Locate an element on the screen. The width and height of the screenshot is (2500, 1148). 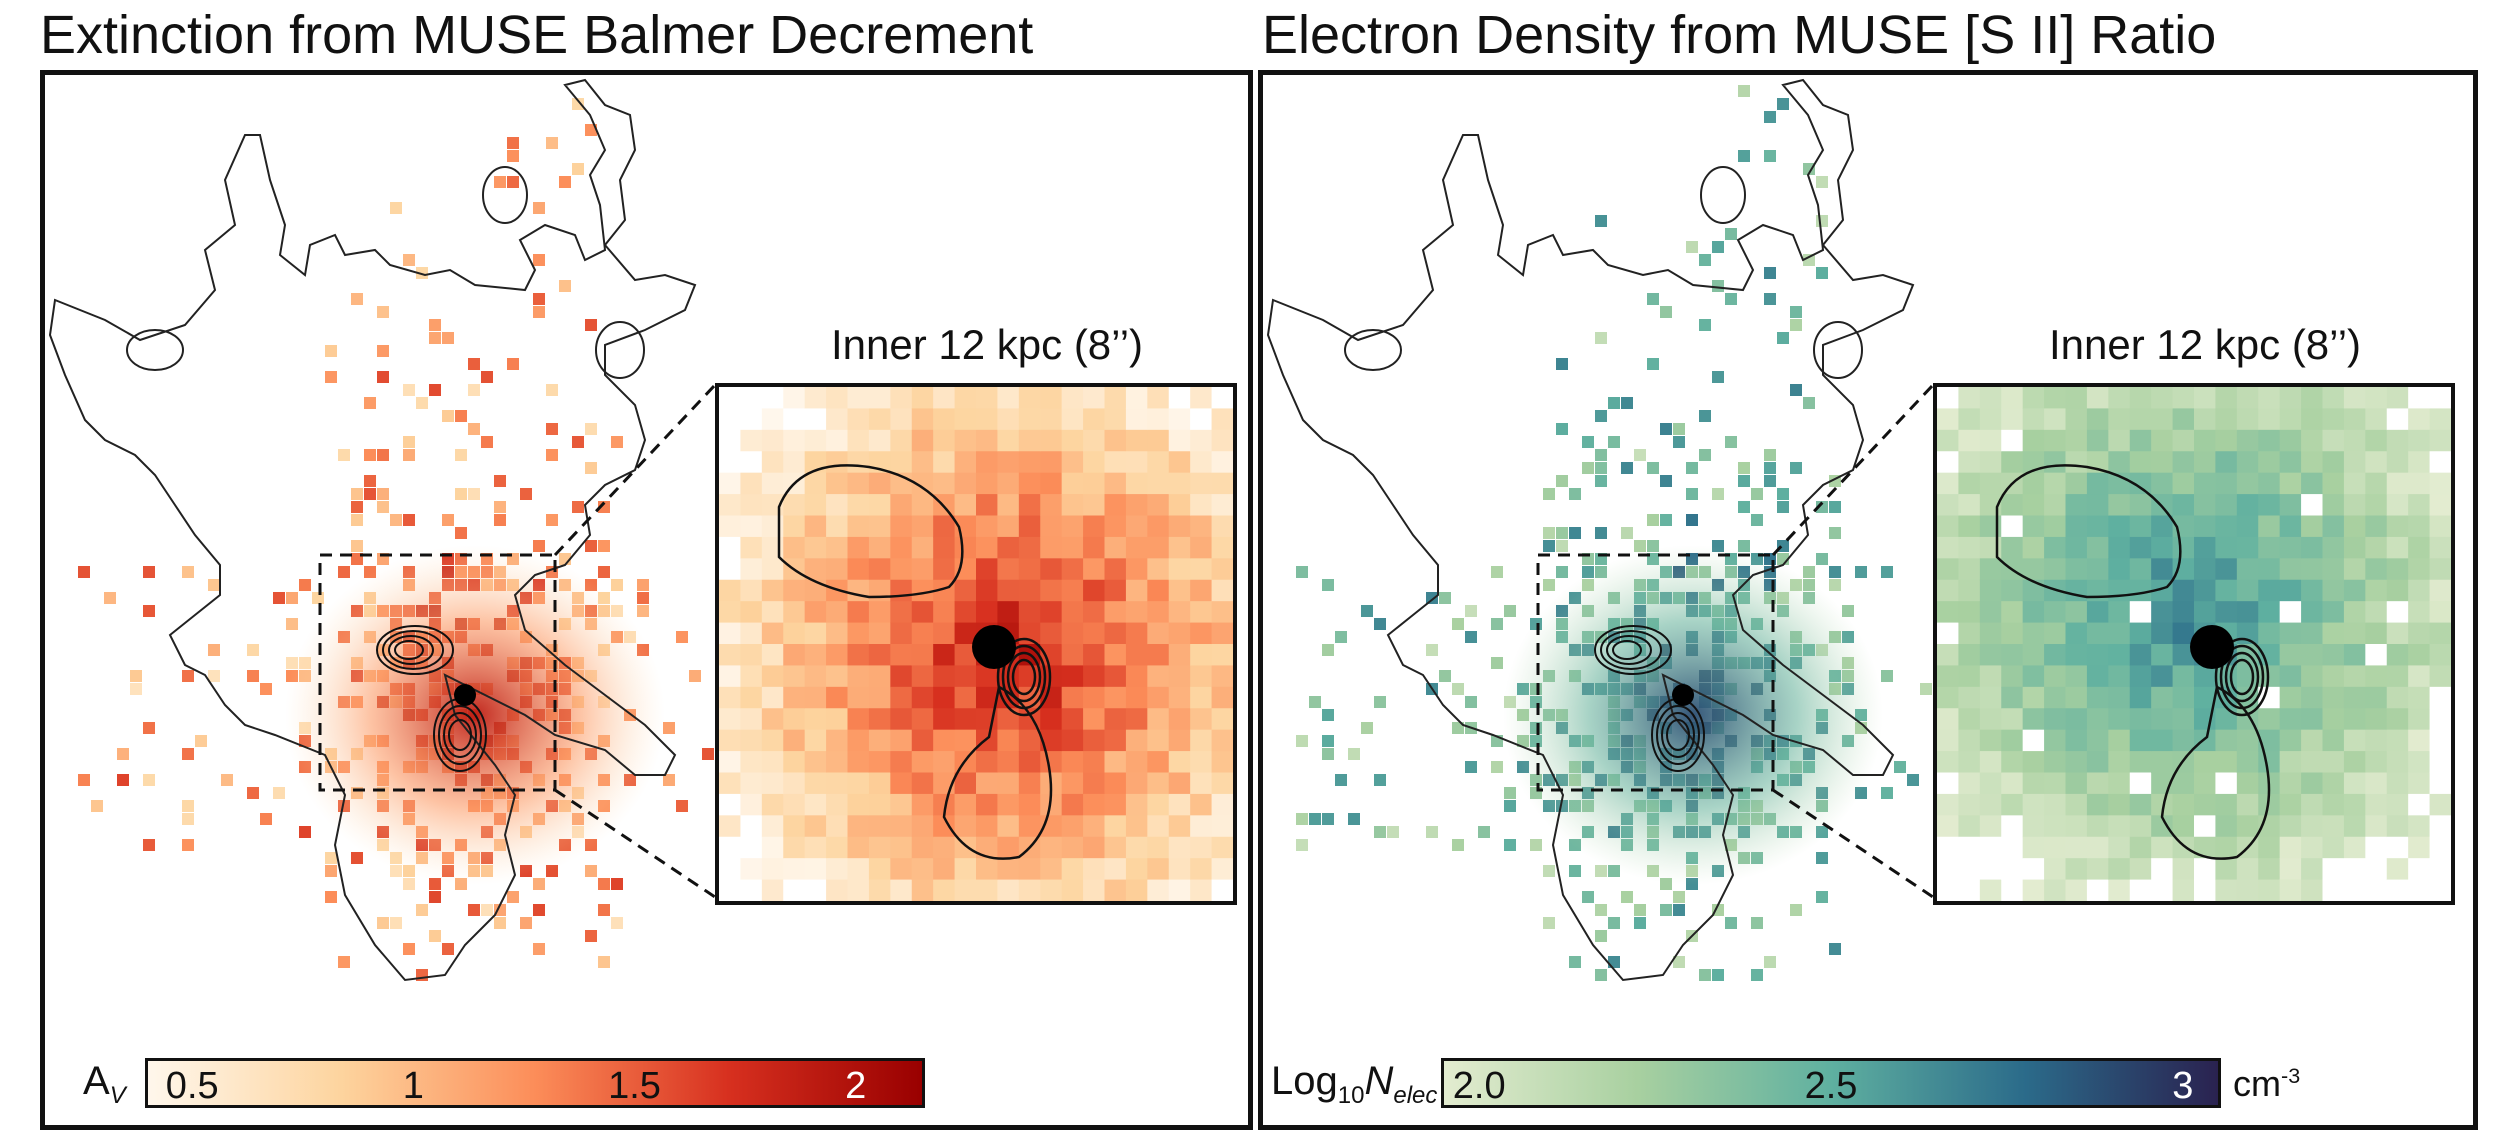
inset-contour is located at coordinates (1024, 677).